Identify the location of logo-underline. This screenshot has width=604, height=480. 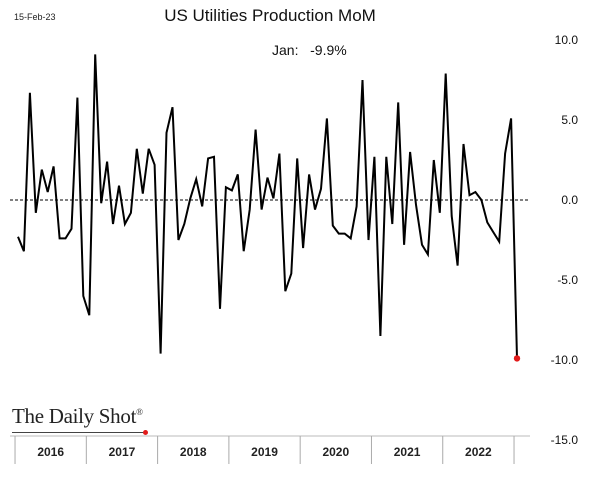
(79, 432).